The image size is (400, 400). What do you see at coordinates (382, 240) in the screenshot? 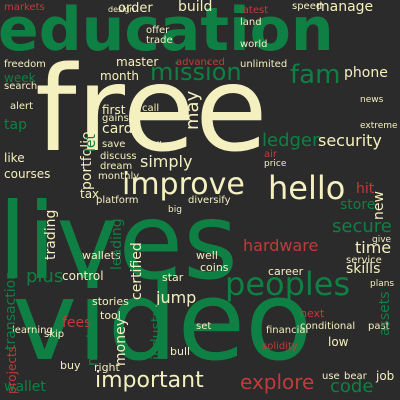
I see `word-give: give` at bounding box center [382, 240].